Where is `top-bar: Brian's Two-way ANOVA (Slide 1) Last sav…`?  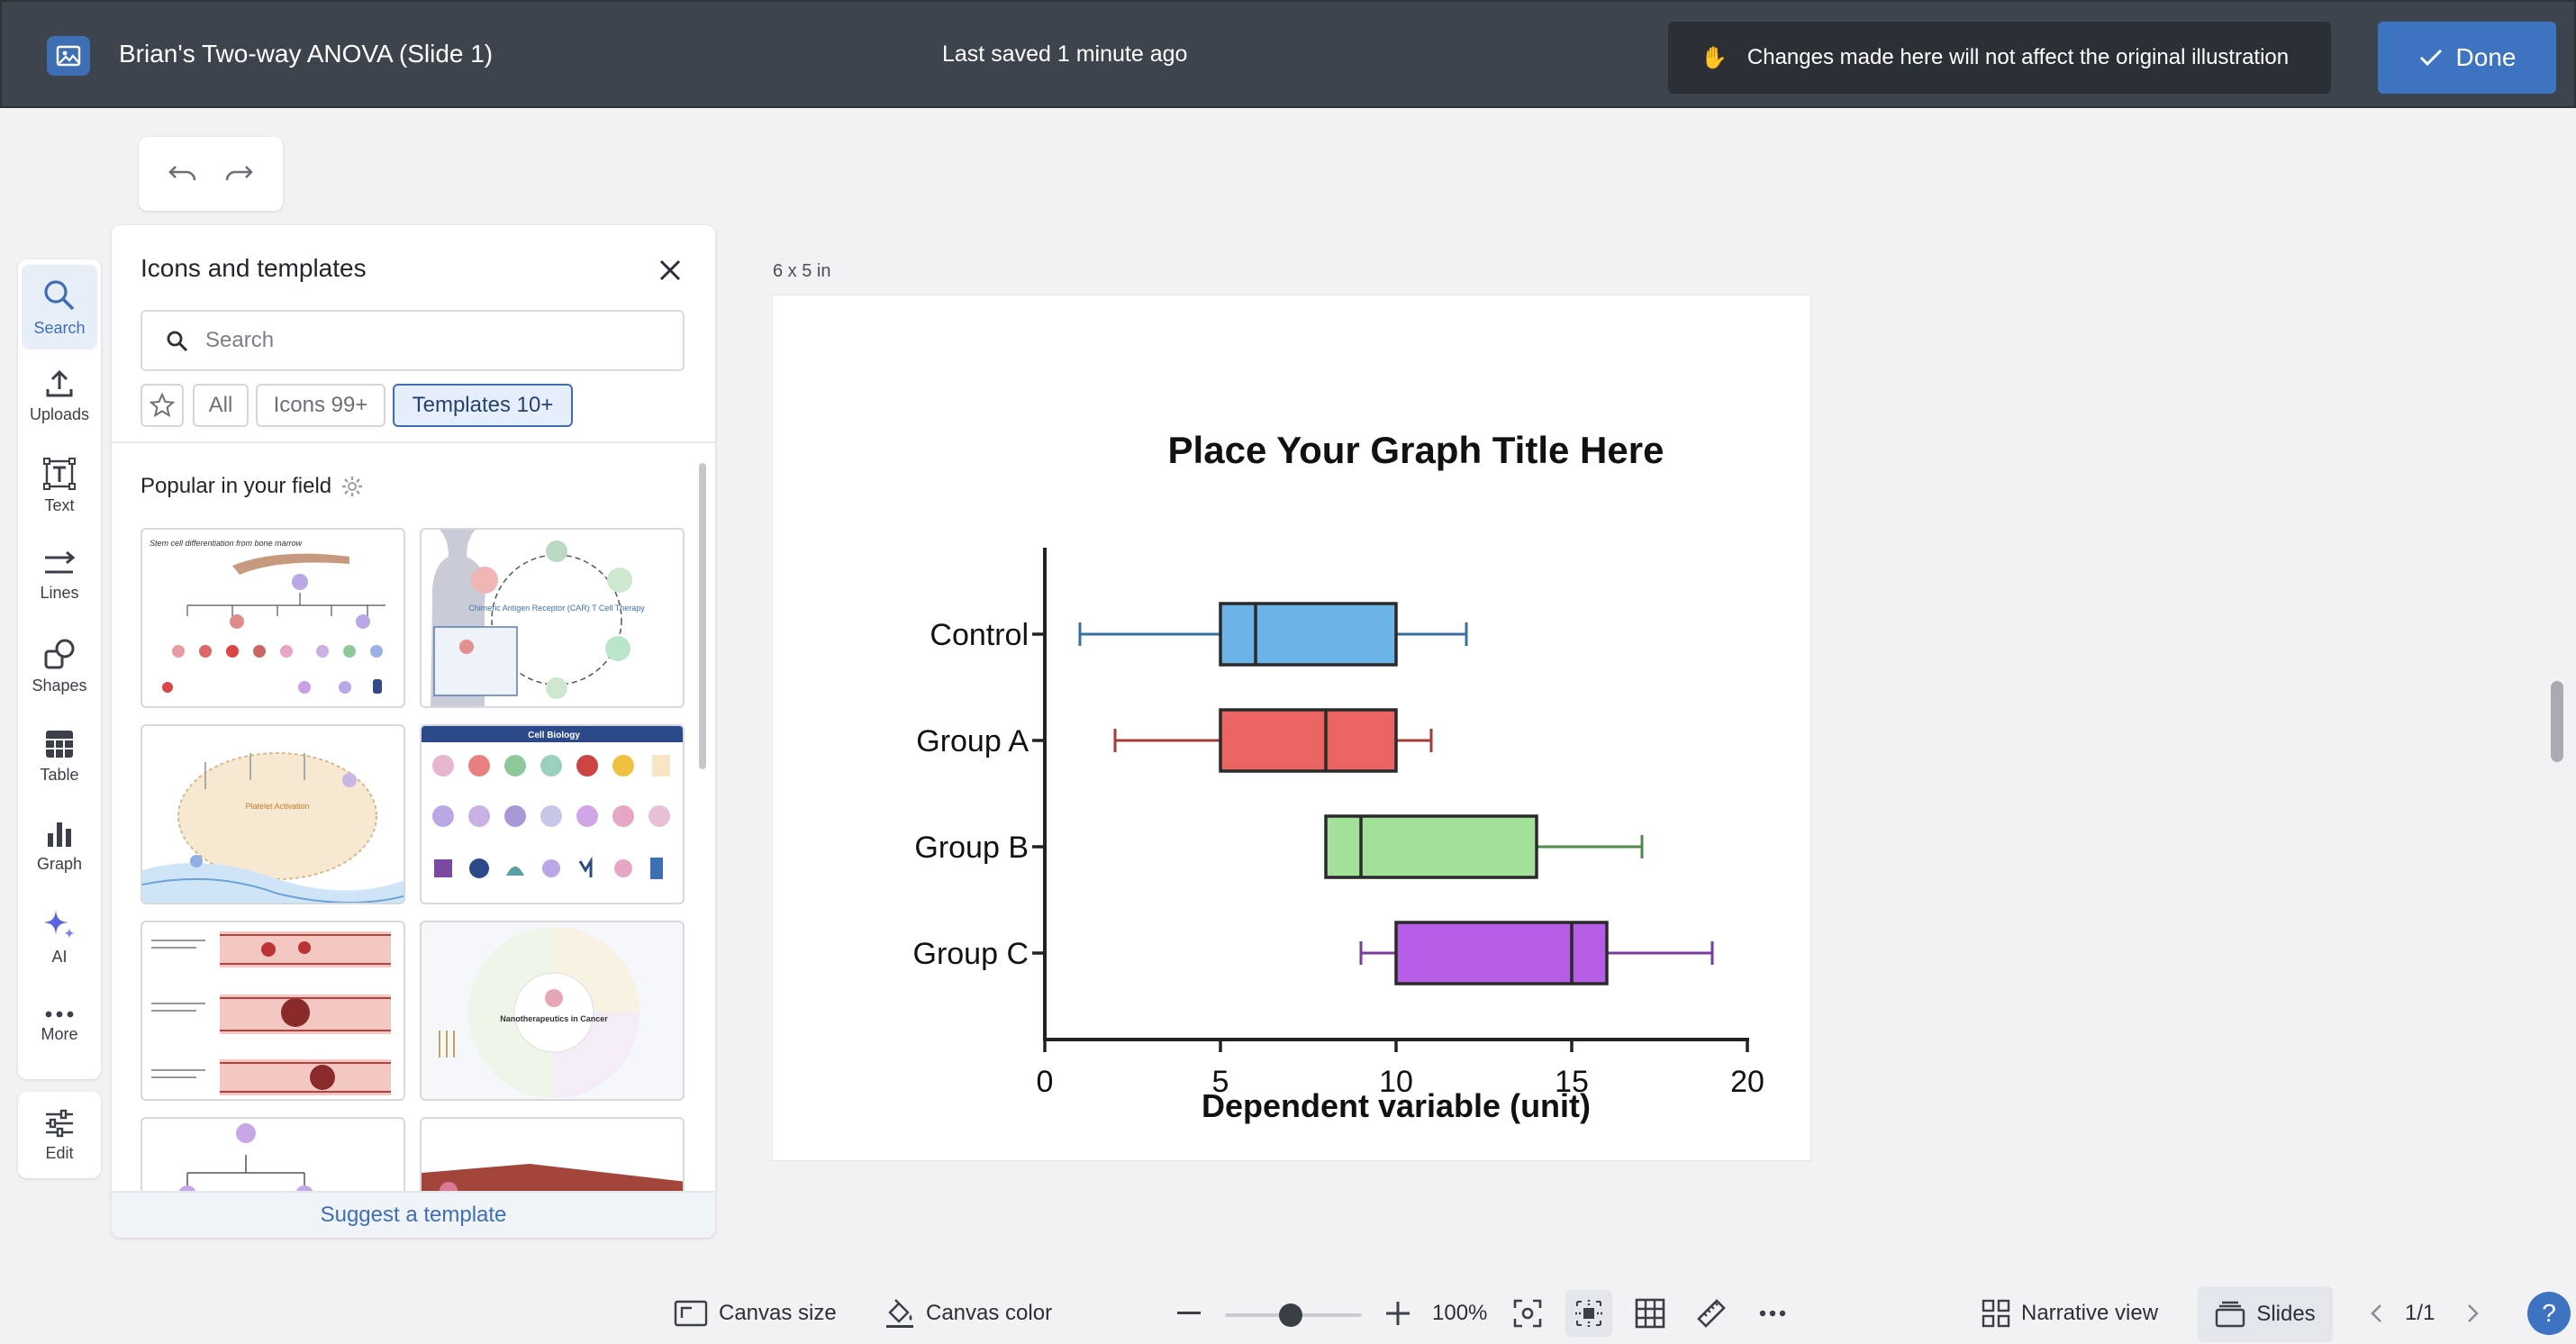
top-bar: Brian's Two-way ANOVA (Slide 1) Last sav… is located at coordinates (1288, 54).